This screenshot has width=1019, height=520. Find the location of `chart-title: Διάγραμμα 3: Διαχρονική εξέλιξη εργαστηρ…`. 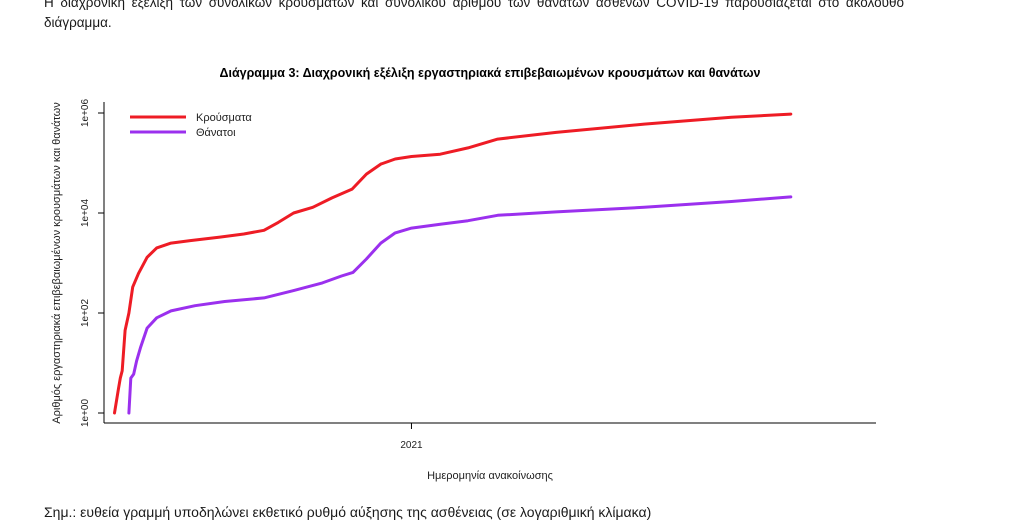

chart-title: Διάγραμμα 3: Διαχρονική εξέλιξη εργαστηρ… is located at coordinates (489, 73).